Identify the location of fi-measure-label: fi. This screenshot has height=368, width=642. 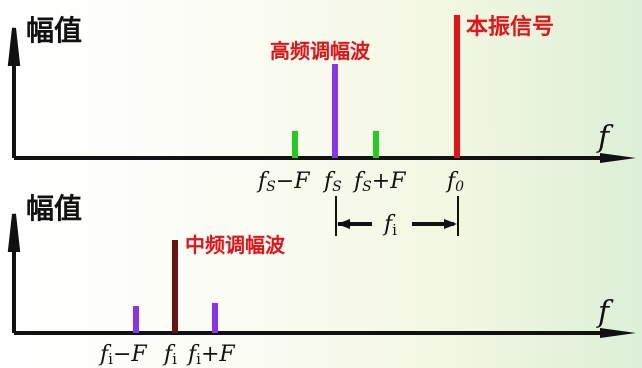
(389, 225).